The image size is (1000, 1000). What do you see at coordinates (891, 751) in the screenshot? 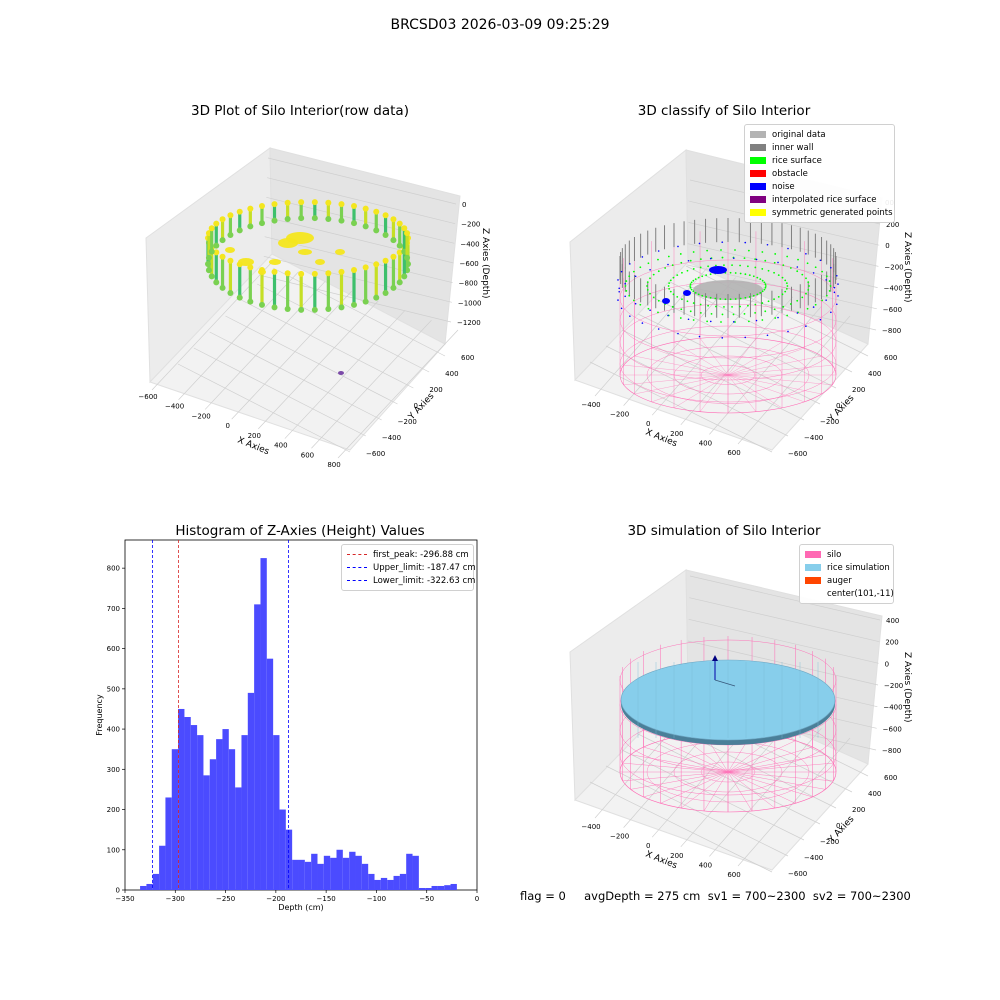
I see `z-tick-label: −800` at bounding box center [891, 751].